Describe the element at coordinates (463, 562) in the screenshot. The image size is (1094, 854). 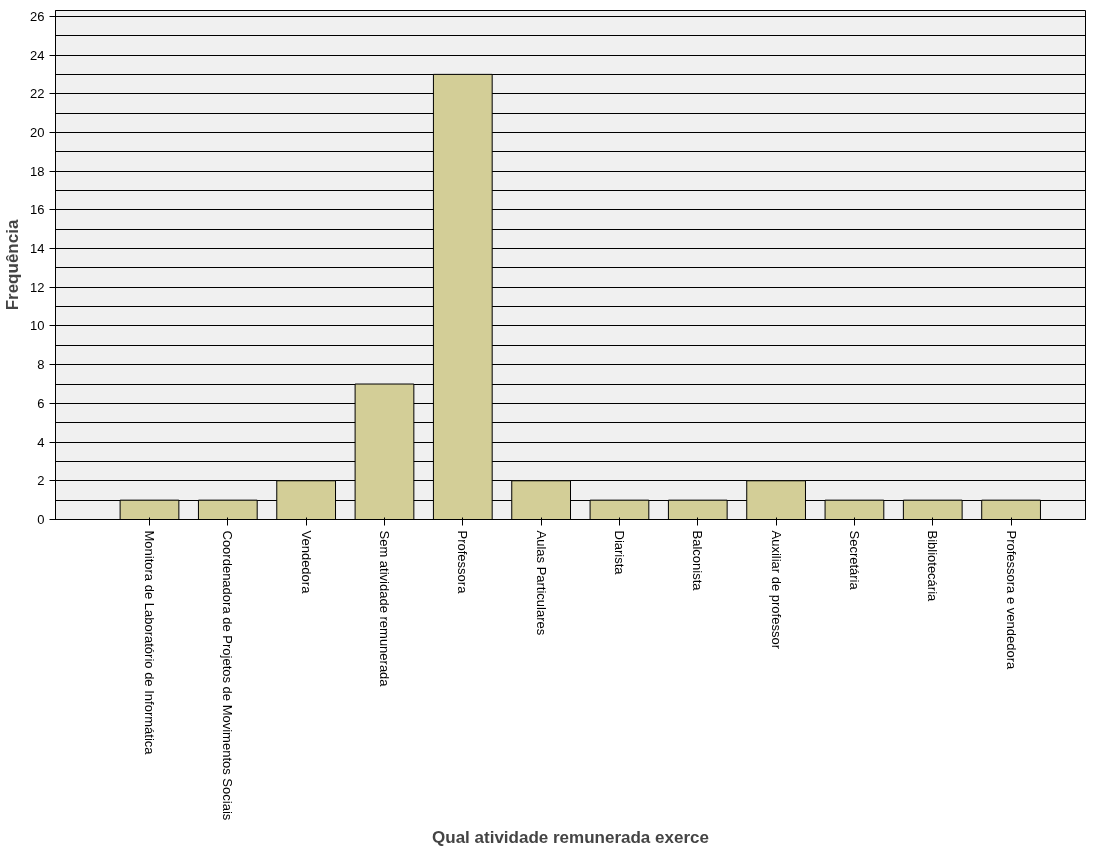
I see `x-tick-label: Professora` at that location.